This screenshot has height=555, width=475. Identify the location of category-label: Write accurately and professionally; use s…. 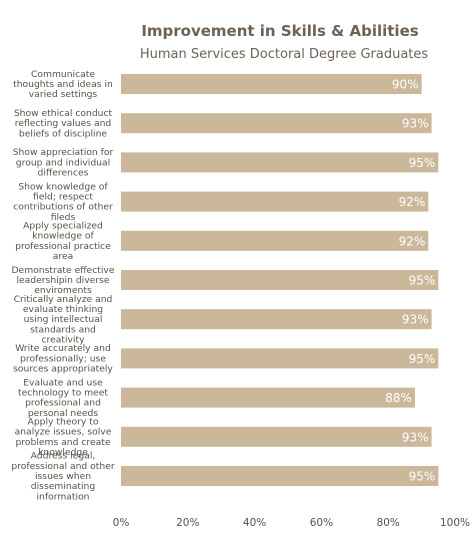
(63, 358).